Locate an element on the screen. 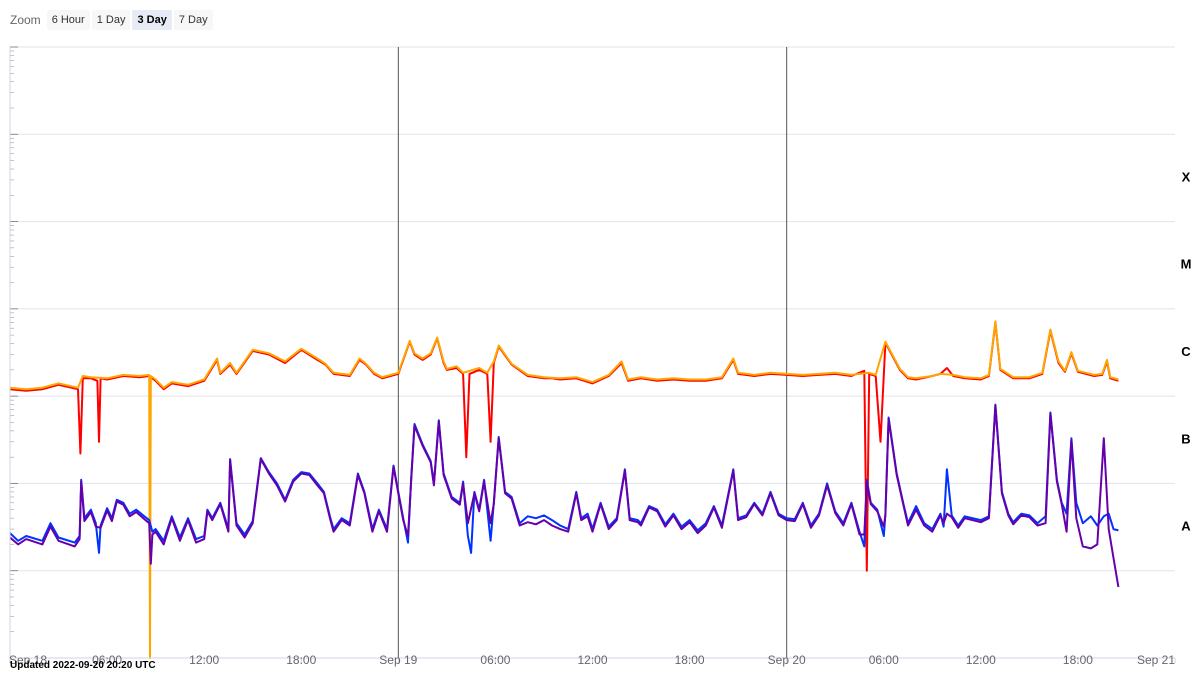 The width and height of the screenshot is (1200, 675). zoom-bar: Zoom 6 Hour 1 Day 3 Day 7 Day is located at coordinates (111, 20).